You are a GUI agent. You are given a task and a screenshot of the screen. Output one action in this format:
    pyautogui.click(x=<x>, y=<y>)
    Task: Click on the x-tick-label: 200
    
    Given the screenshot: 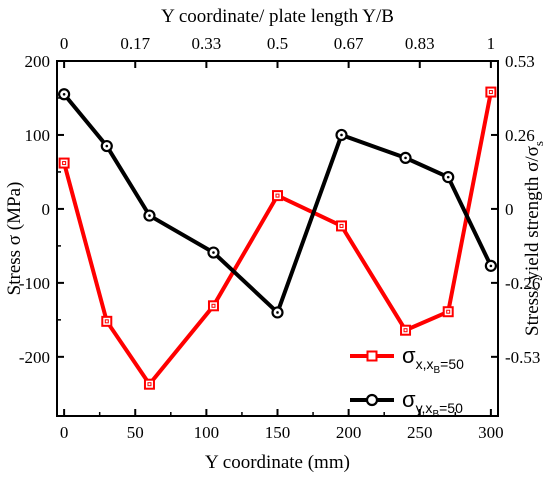 What is the action you would take?
    pyautogui.click(x=349, y=432)
    